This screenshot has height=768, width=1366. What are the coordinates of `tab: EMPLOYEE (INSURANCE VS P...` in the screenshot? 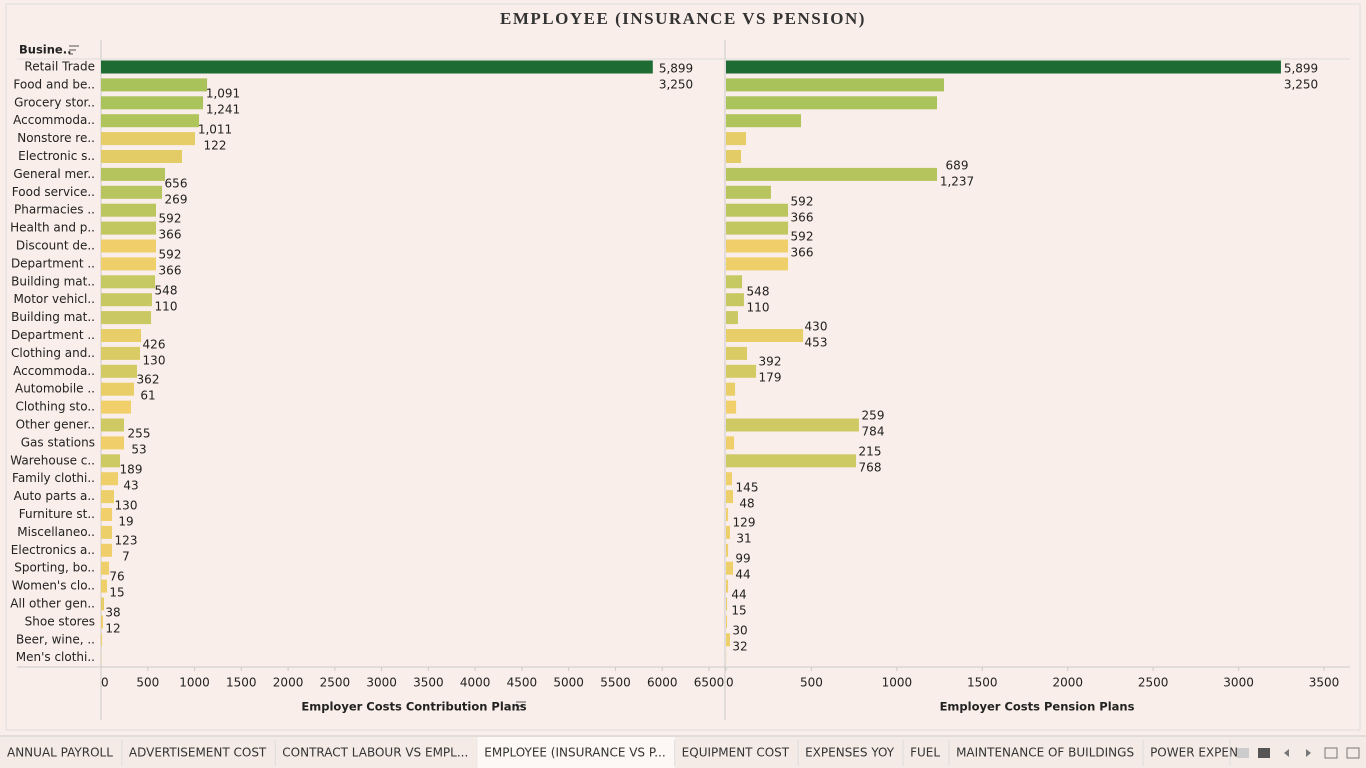 It's located at (574, 753).